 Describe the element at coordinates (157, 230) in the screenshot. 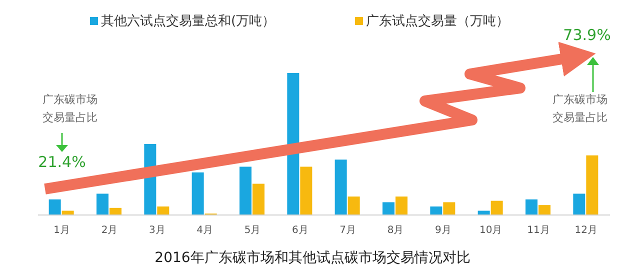

I see `x-tick-label: 3月` at that location.